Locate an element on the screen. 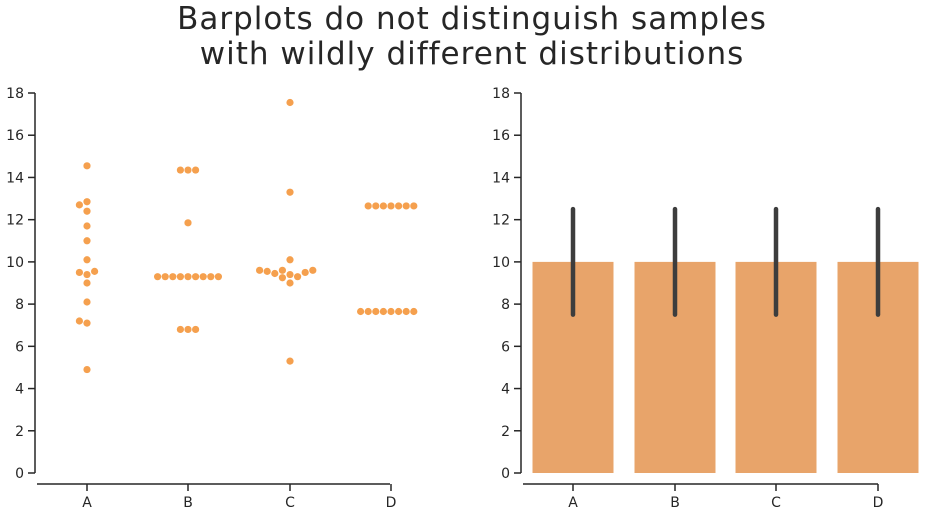  swarm-y-tick-label: 6 is located at coordinates (19, 347).